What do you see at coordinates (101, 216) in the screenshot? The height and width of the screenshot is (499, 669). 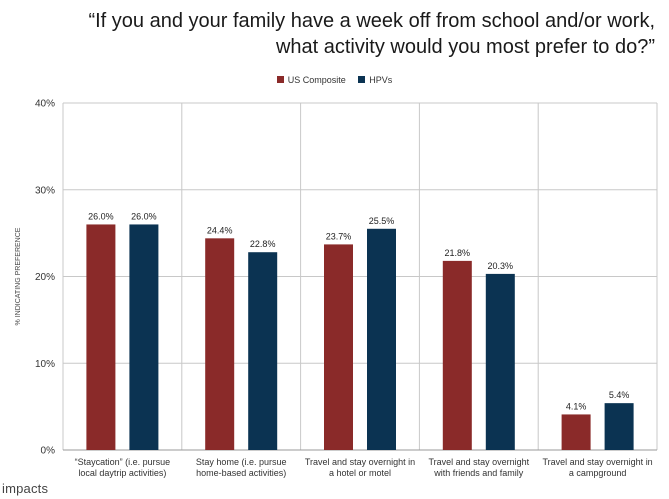 I see `data-label-us-composite-0: 26.0%` at bounding box center [101, 216].